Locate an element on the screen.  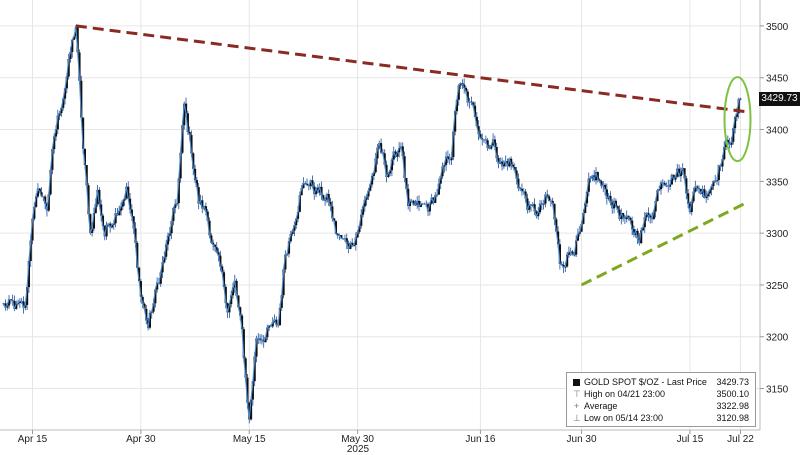
y-axis-ticks: 3150 3200 3250 3300 3350 3400 3450 3500 is located at coordinates (774, 209).